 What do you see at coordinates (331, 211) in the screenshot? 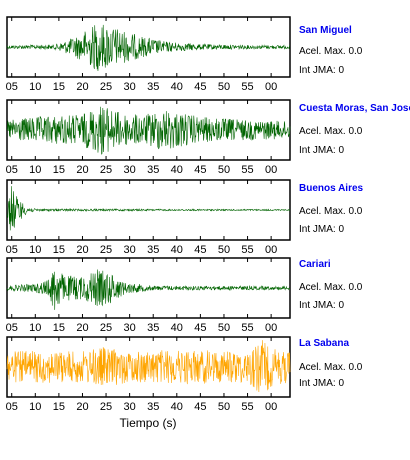
I see `acel-max-buenos-aires: Acel. Max. 0.0` at bounding box center [331, 211].